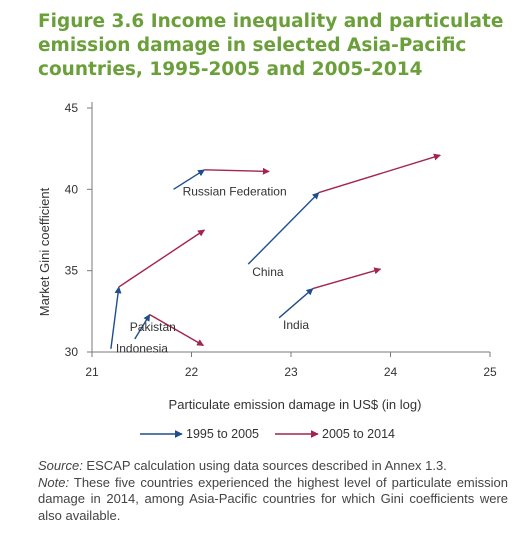 The image size is (532, 540). What do you see at coordinates (391, 372) in the screenshot?
I see `x-tick-label: 24` at bounding box center [391, 372].